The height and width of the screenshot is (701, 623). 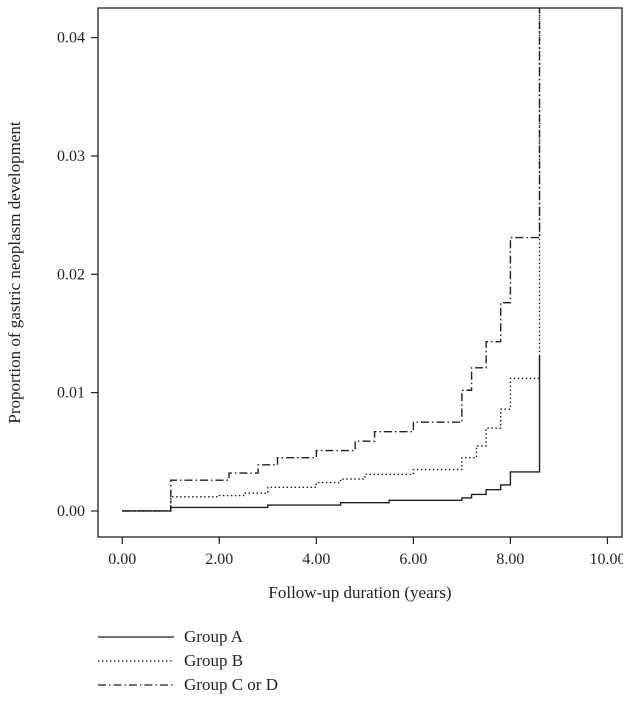 What do you see at coordinates (231, 684) in the screenshot?
I see `legend-label: Group C or D` at bounding box center [231, 684].